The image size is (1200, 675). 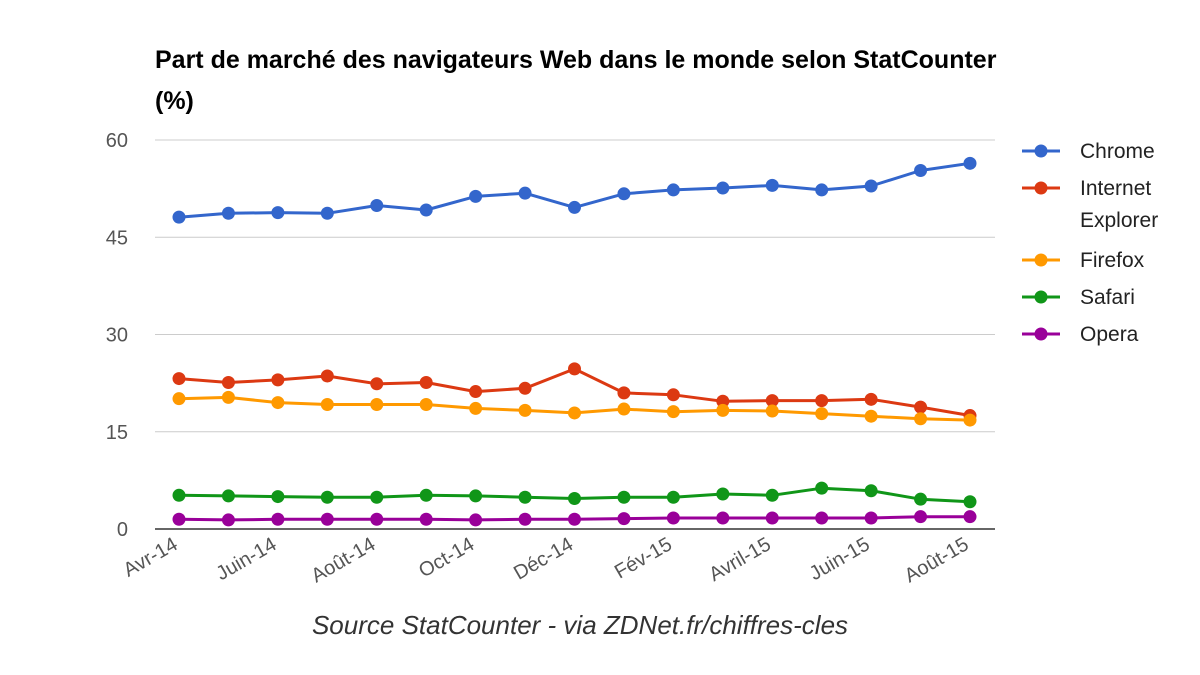 I want to click on x-tick-label: Avr-14, so click(x=151, y=557).